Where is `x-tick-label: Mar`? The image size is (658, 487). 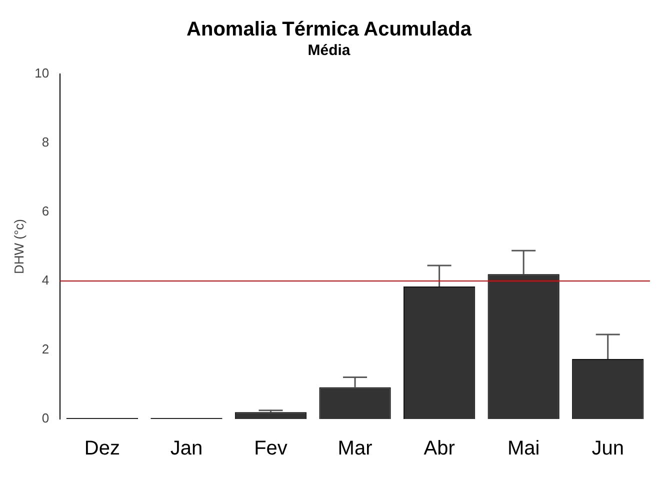 x-tick-label: Mar is located at coordinates (355, 449).